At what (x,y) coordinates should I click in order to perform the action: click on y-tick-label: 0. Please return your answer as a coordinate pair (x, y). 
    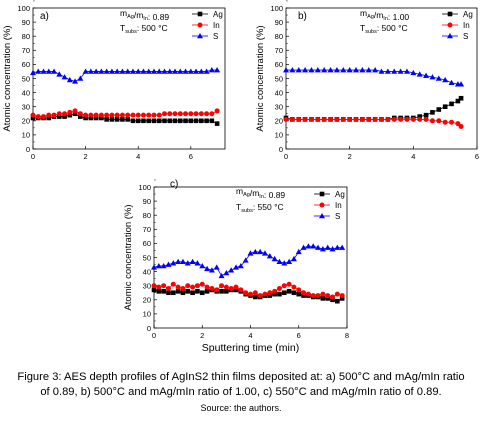
    Looking at the image, I should click on (28, 149).